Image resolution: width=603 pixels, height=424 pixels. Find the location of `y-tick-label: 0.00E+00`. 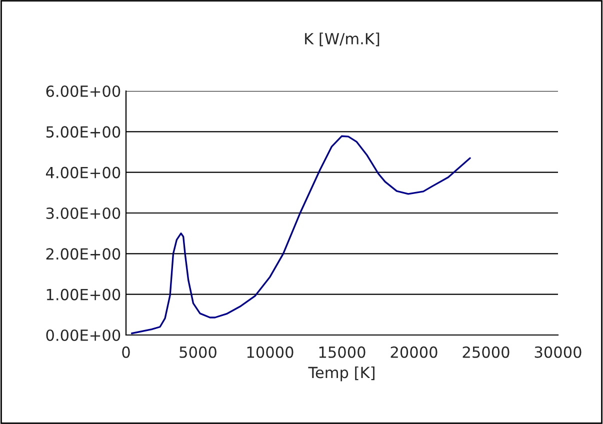

y-tick-label: 0.00E+00 is located at coordinates (83, 335).